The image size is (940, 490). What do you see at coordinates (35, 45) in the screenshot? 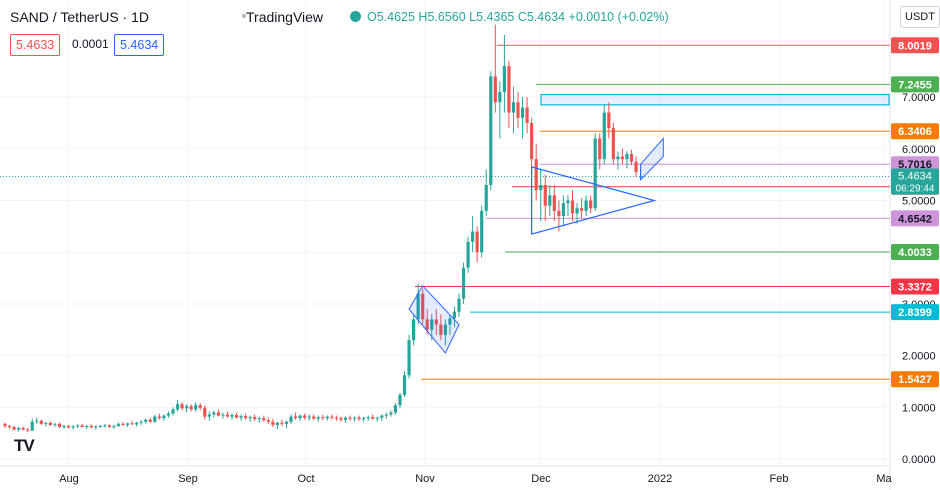
I see `sell-price-button: 5.4633` at bounding box center [35, 45].